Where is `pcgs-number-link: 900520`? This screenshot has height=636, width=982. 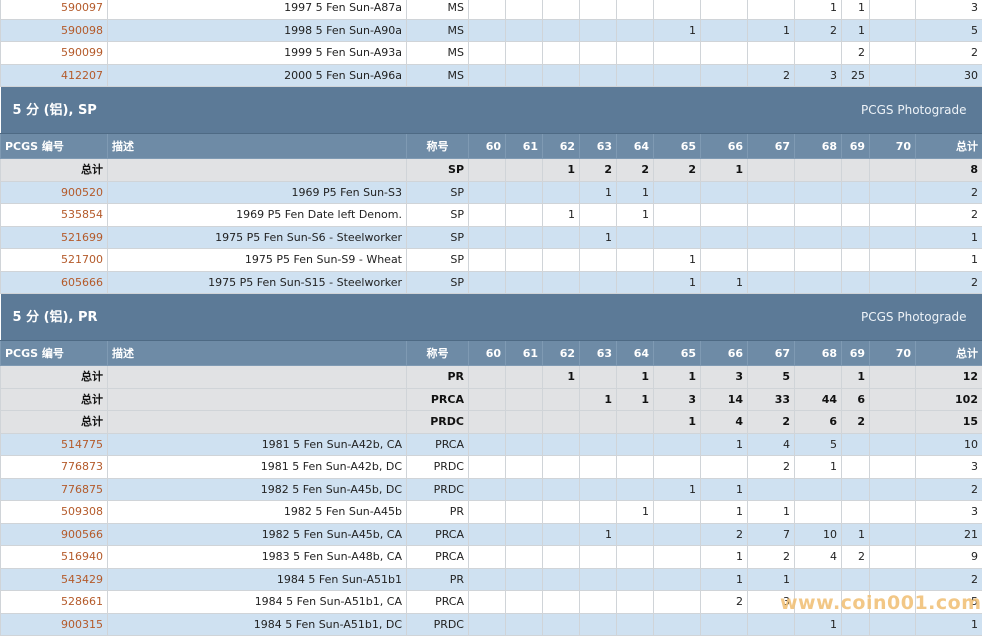 pcgs-number-link: 900520 is located at coordinates (82, 192).